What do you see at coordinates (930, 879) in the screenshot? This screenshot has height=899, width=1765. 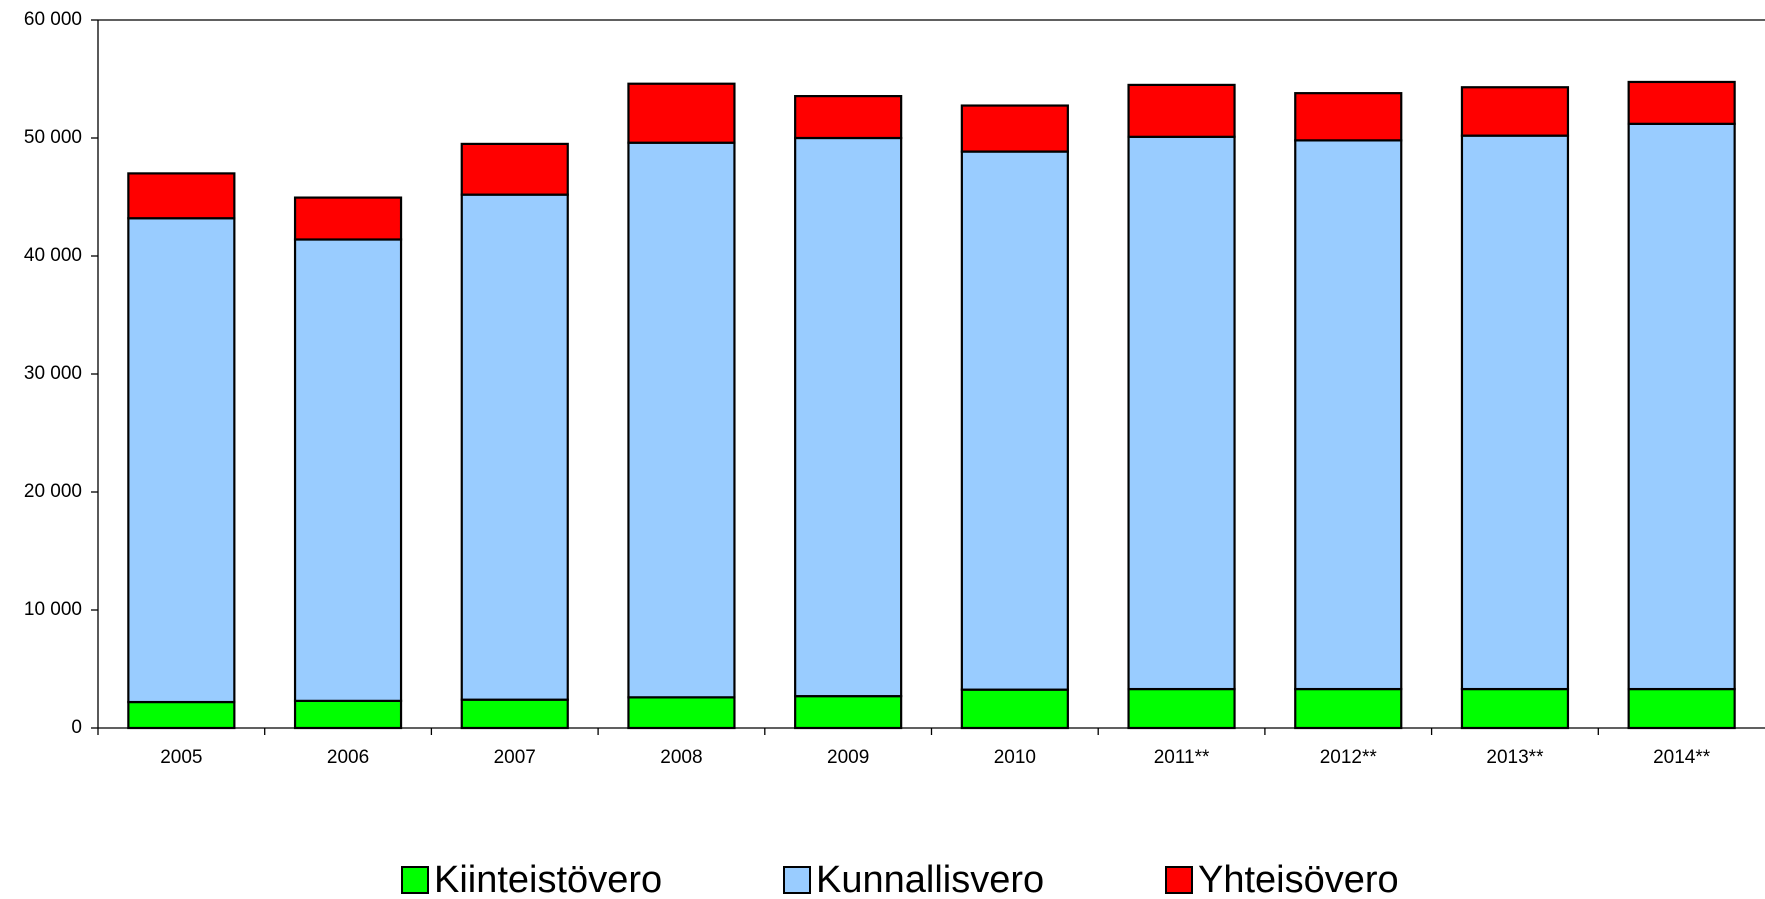 I see `legend-label: Kunnallisvero` at bounding box center [930, 879].